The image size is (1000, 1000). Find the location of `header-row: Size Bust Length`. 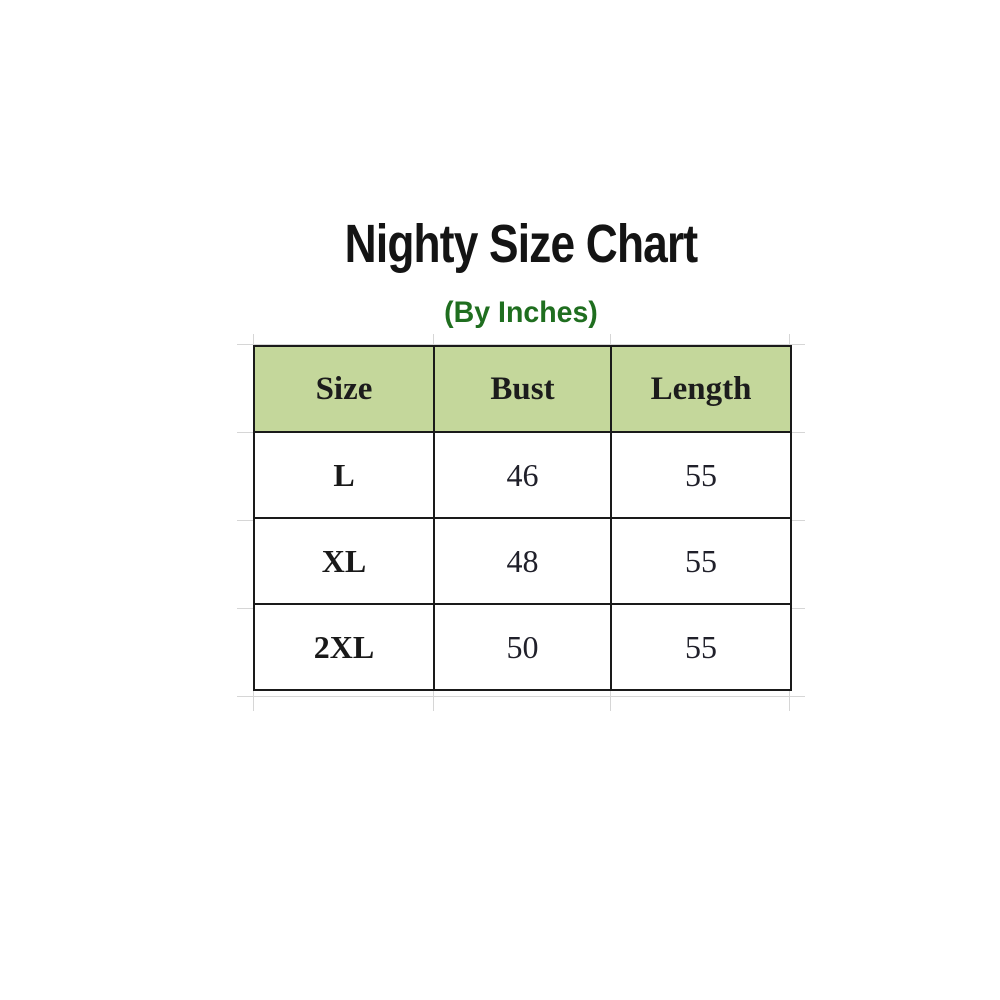

header-row: Size Bust Length is located at coordinates (522, 389).